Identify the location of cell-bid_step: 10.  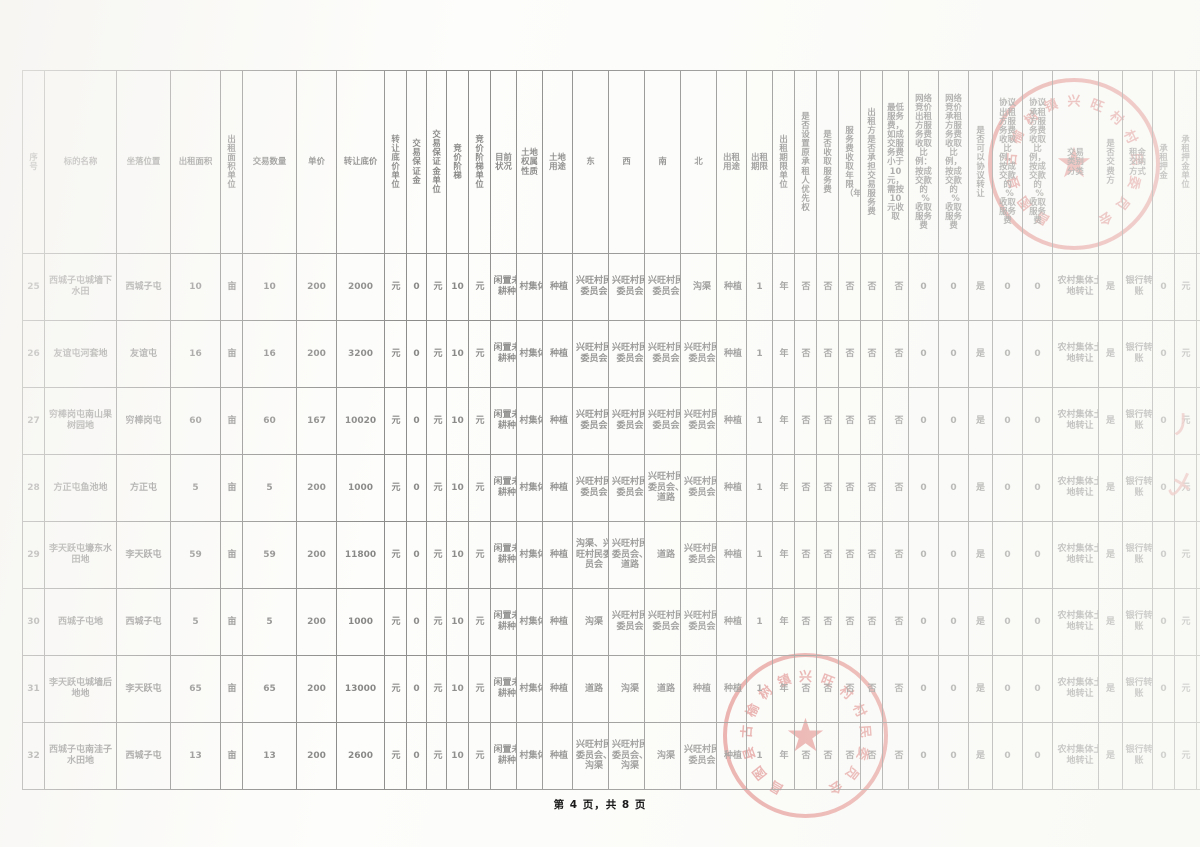
(457, 287).